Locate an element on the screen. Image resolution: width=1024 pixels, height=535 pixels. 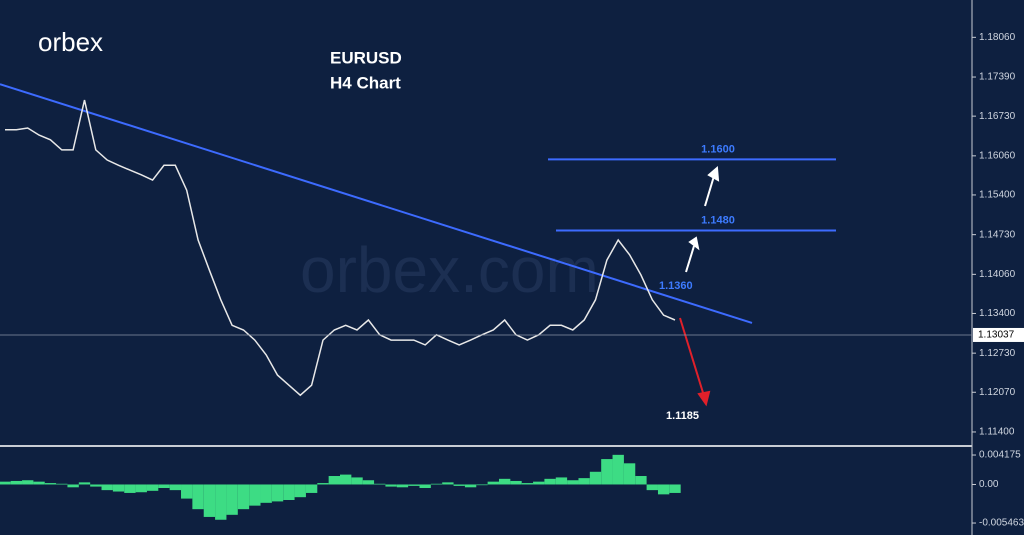
arrows is located at coordinates (702, 219).